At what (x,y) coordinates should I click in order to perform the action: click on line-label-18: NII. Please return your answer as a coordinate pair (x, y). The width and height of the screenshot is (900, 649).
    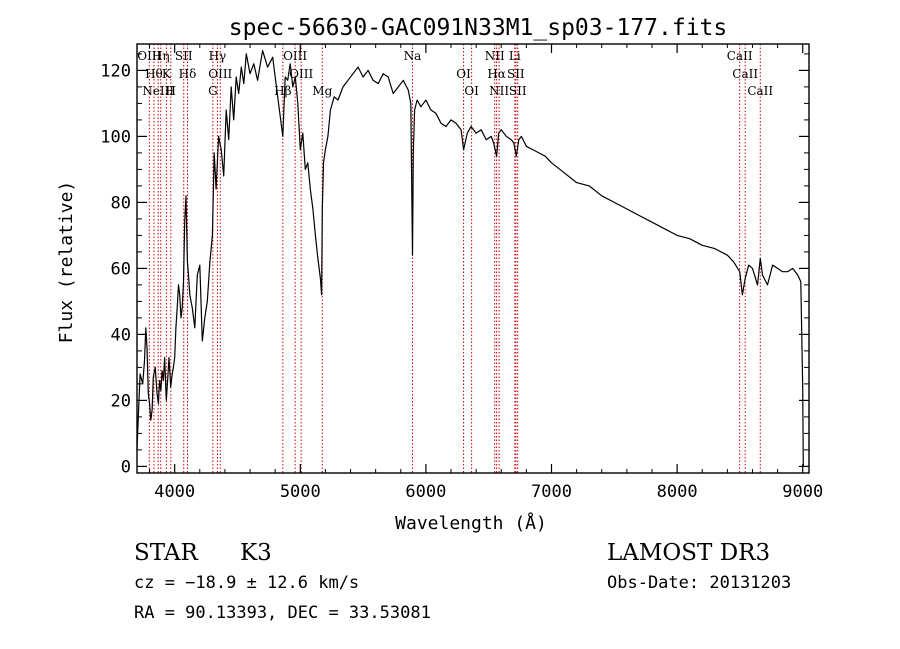
    Looking at the image, I should click on (495, 56).